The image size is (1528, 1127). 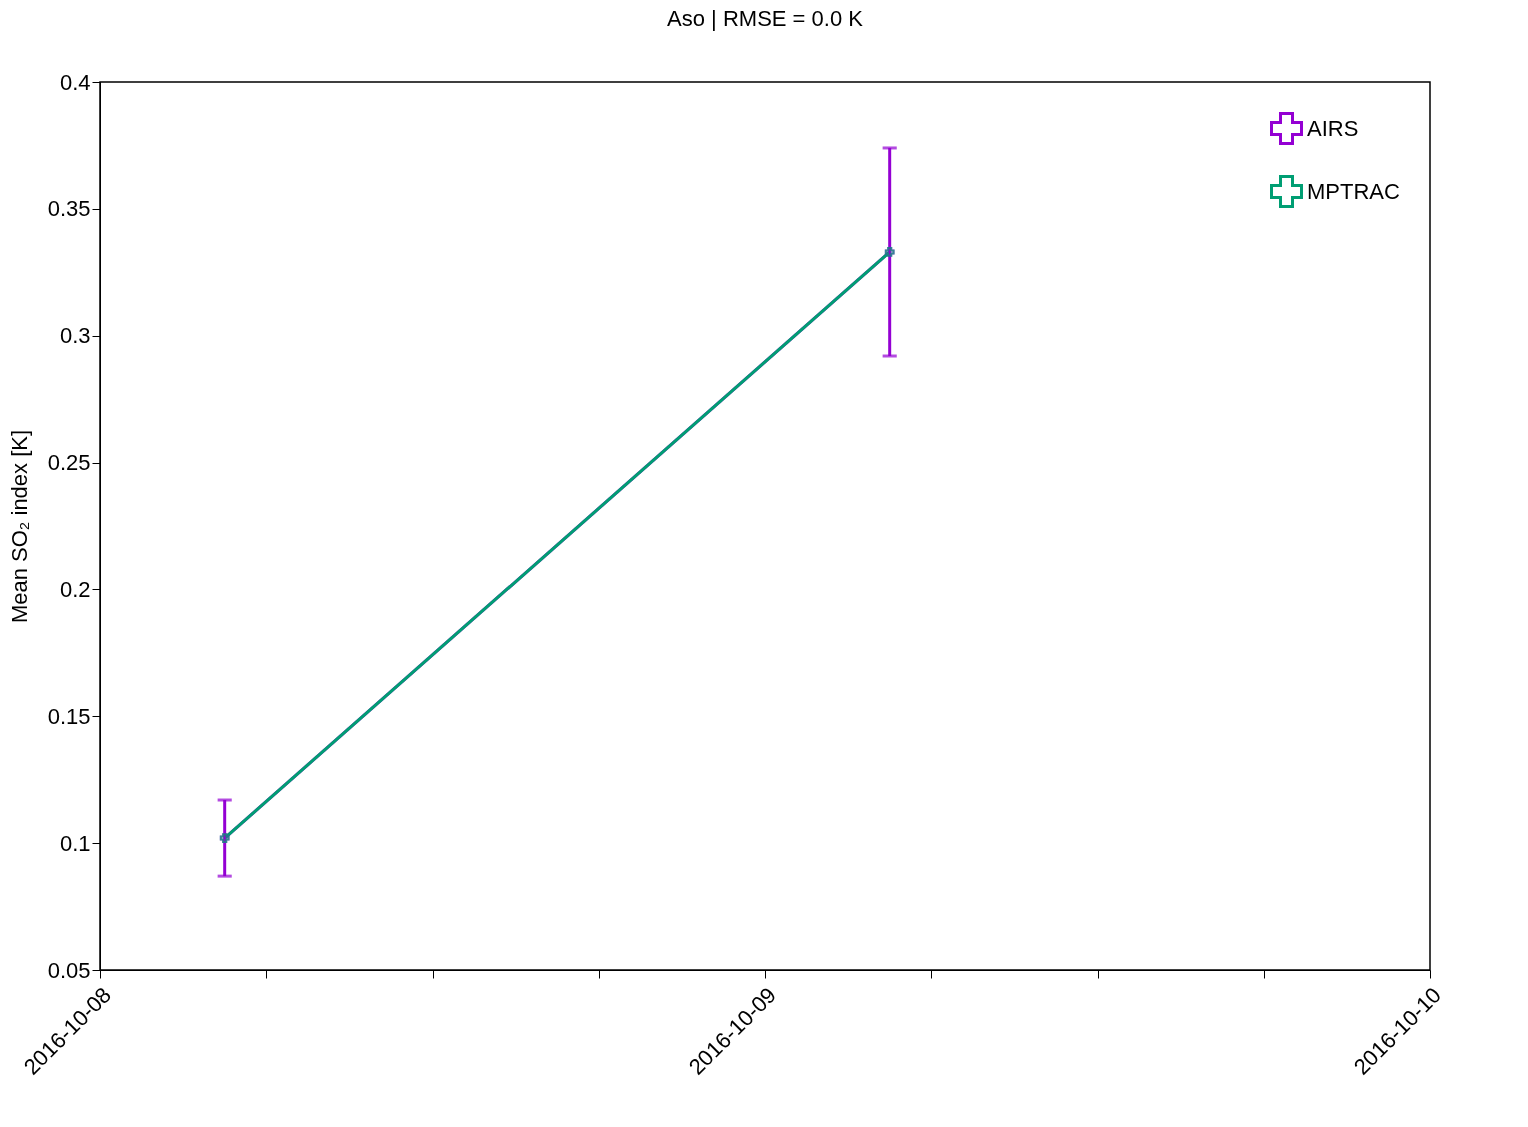 What do you see at coordinates (1333, 128) in the screenshot?
I see `legend-label: AIRS` at bounding box center [1333, 128].